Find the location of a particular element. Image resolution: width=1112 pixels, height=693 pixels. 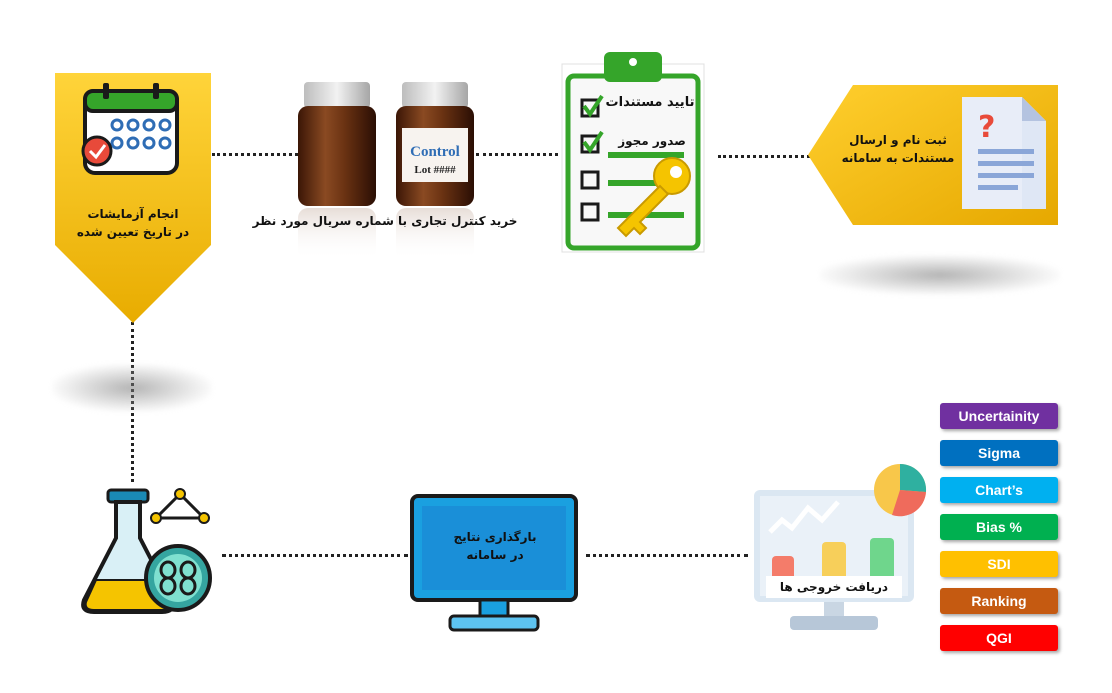

purchase-caption: خرید کنترل تجاری با شماره سریال مورد نظر is located at coordinates (385, 221).